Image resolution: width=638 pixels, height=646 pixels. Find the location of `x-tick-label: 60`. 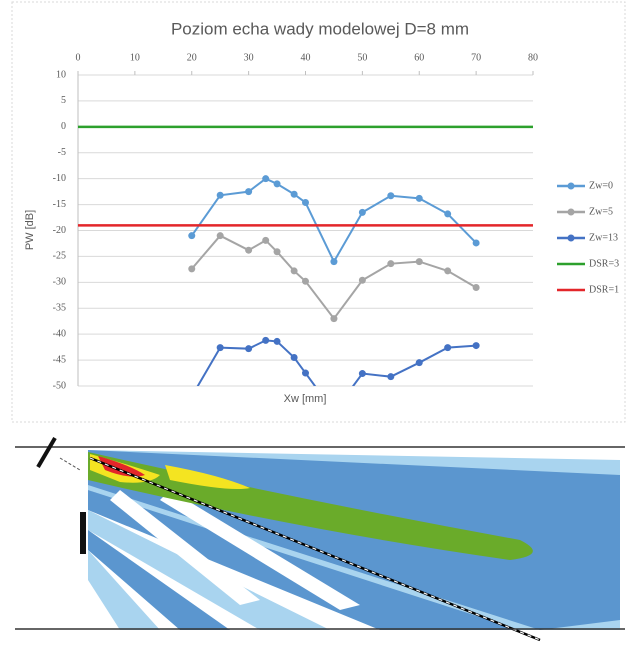

x-tick-label: 60 is located at coordinates (419, 57).